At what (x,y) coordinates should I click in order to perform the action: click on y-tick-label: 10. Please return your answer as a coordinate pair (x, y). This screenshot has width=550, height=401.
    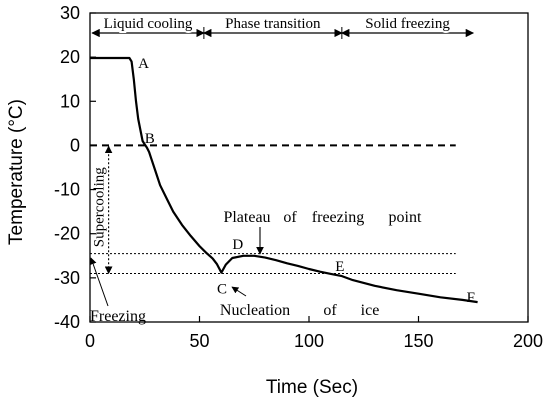
    Looking at the image, I should click on (70, 101).